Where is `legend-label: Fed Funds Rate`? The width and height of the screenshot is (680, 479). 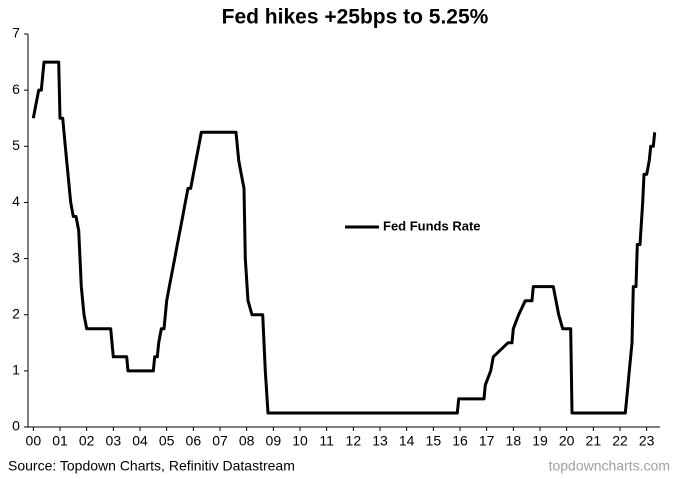
legend-label: Fed Funds Rate is located at coordinates (432, 225).